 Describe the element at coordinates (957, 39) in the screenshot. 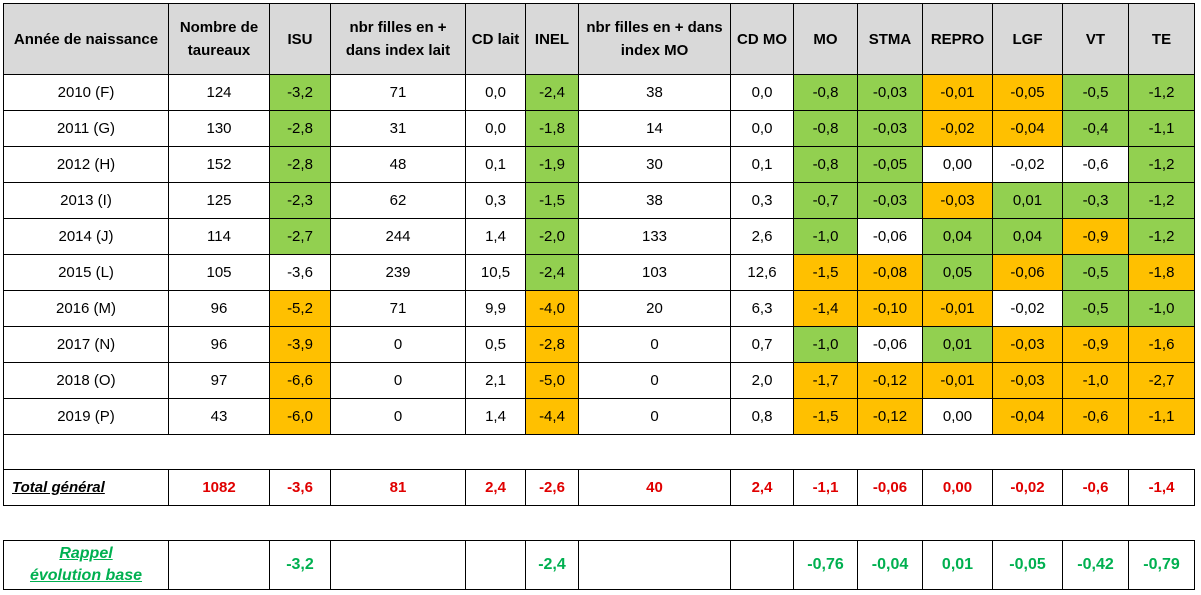

I see `column-header: REPRO` at that location.